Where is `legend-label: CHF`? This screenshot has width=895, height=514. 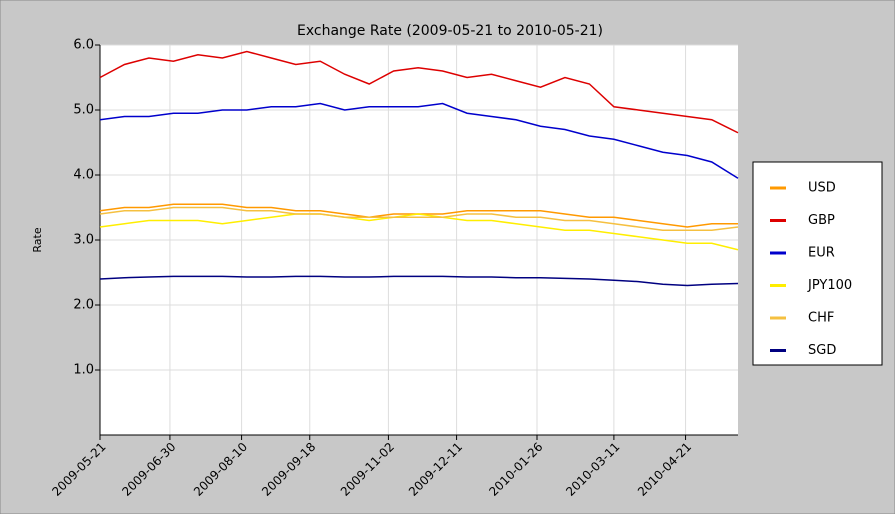 legend-label: CHF is located at coordinates (821, 318).